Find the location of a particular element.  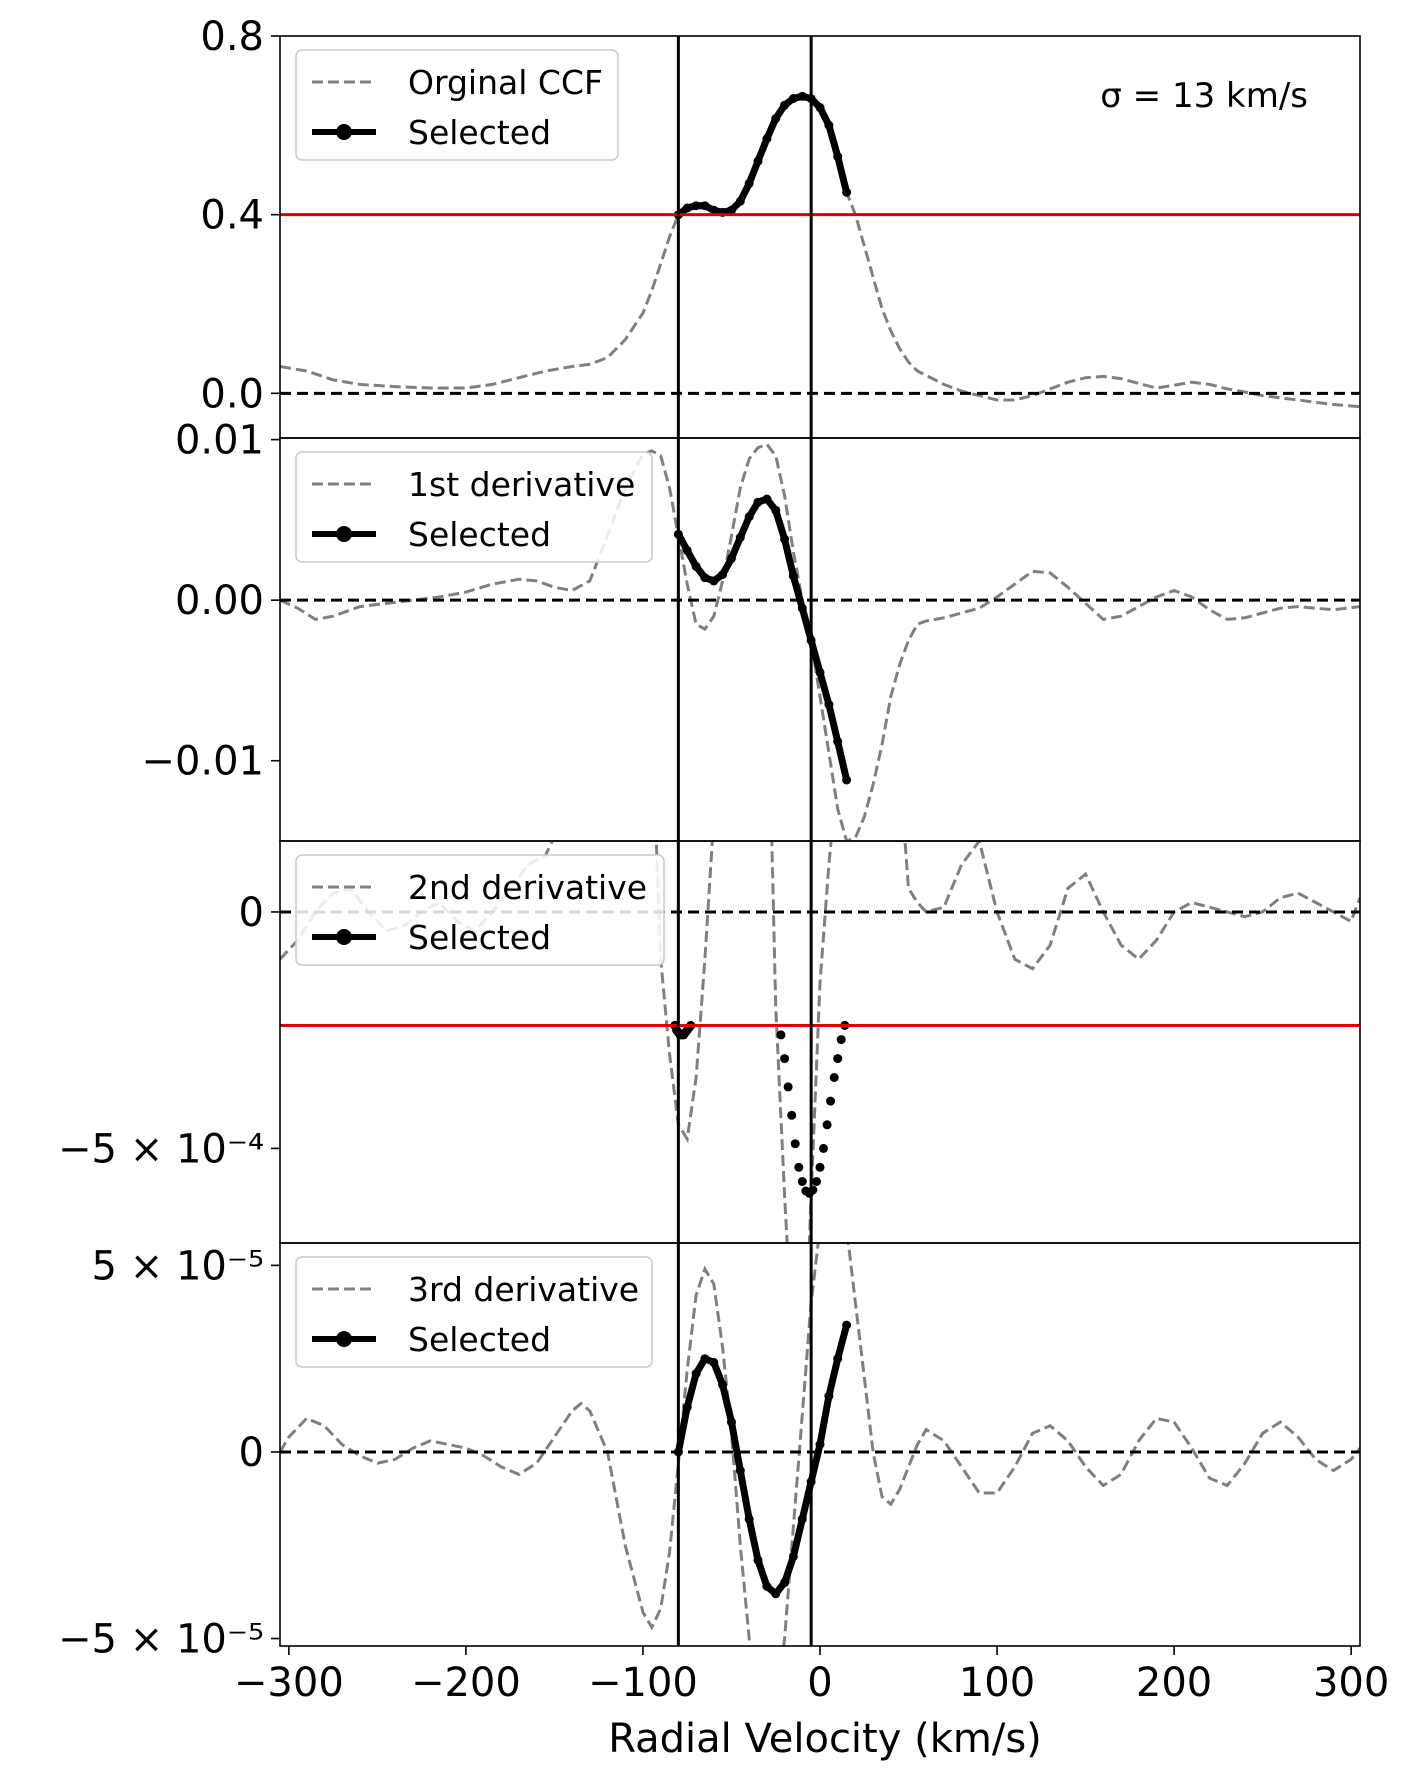

x-tick-label: 300 is located at coordinates (1351, 1683).